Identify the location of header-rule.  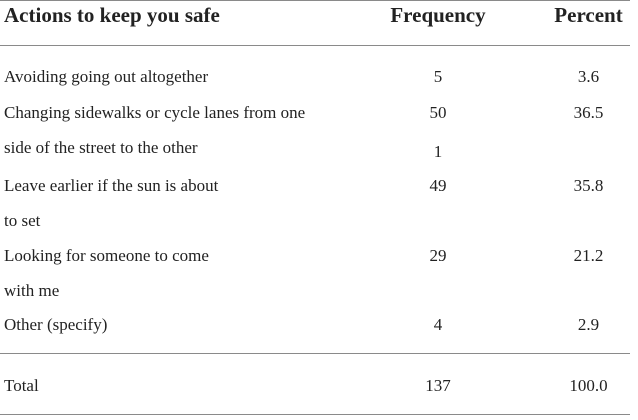
(315, 45).